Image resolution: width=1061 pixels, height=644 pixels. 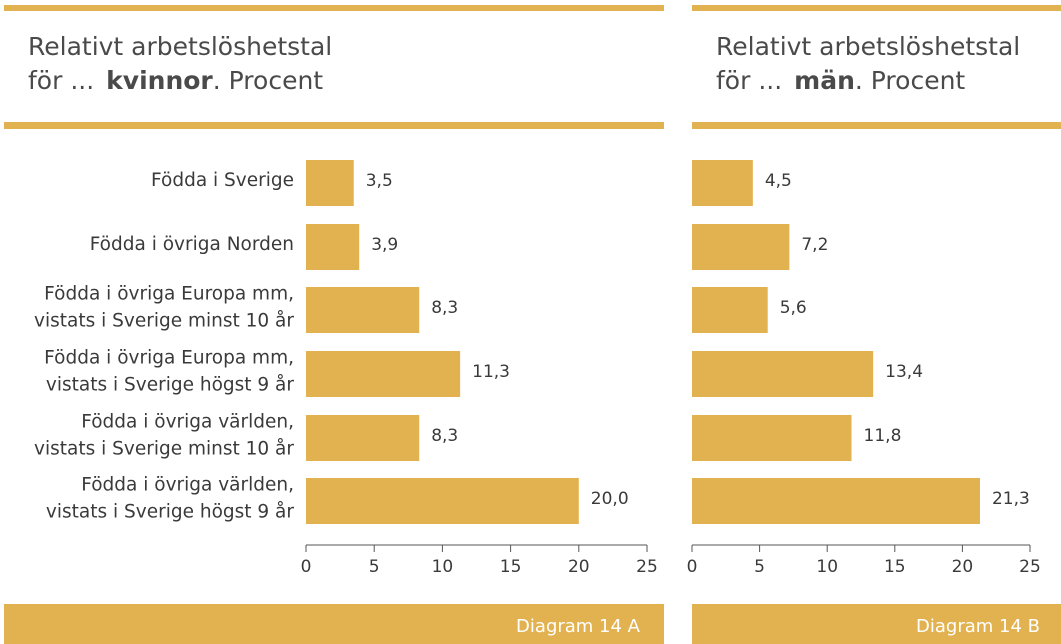 I want to click on value-label: 11,3, so click(x=491, y=372).